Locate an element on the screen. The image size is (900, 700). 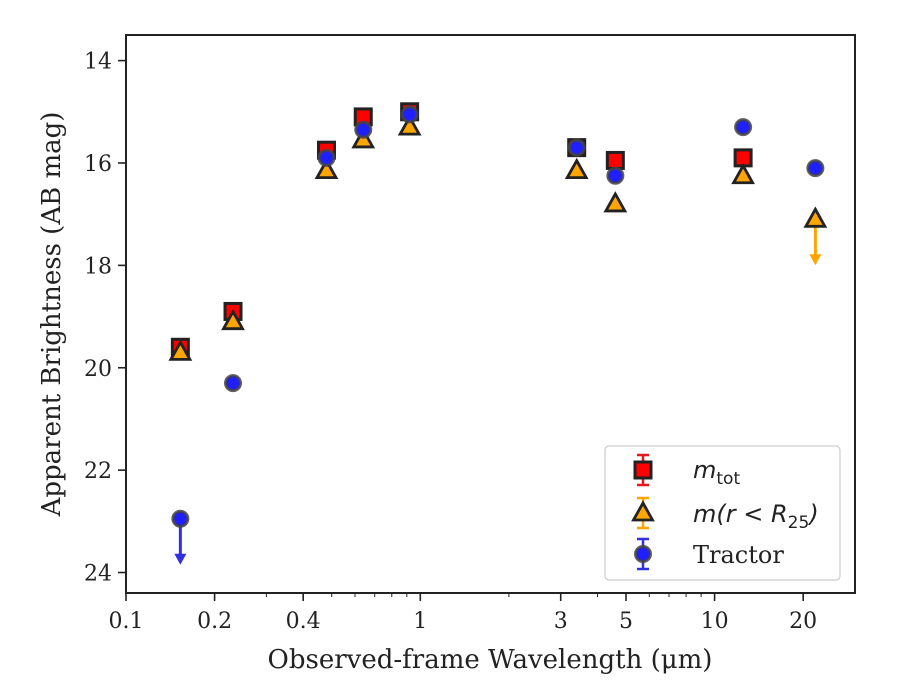
legend-mr25-sub: 25 is located at coordinates (799, 523).